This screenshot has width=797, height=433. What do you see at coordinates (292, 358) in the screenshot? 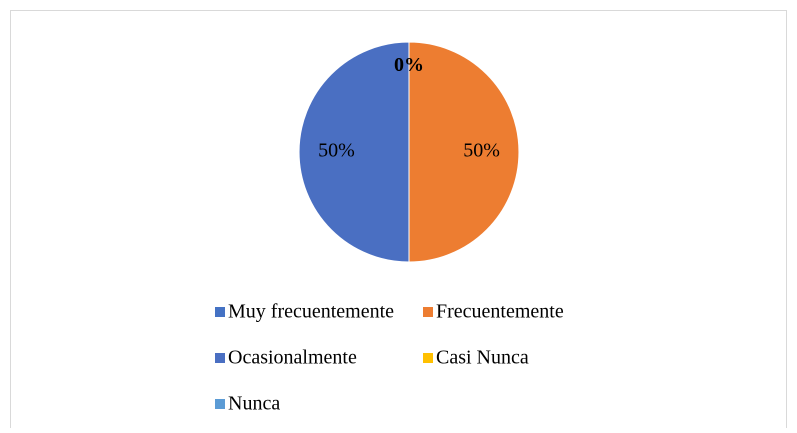
I see `legend-label: Ocasionalmente` at bounding box center [292, 358].